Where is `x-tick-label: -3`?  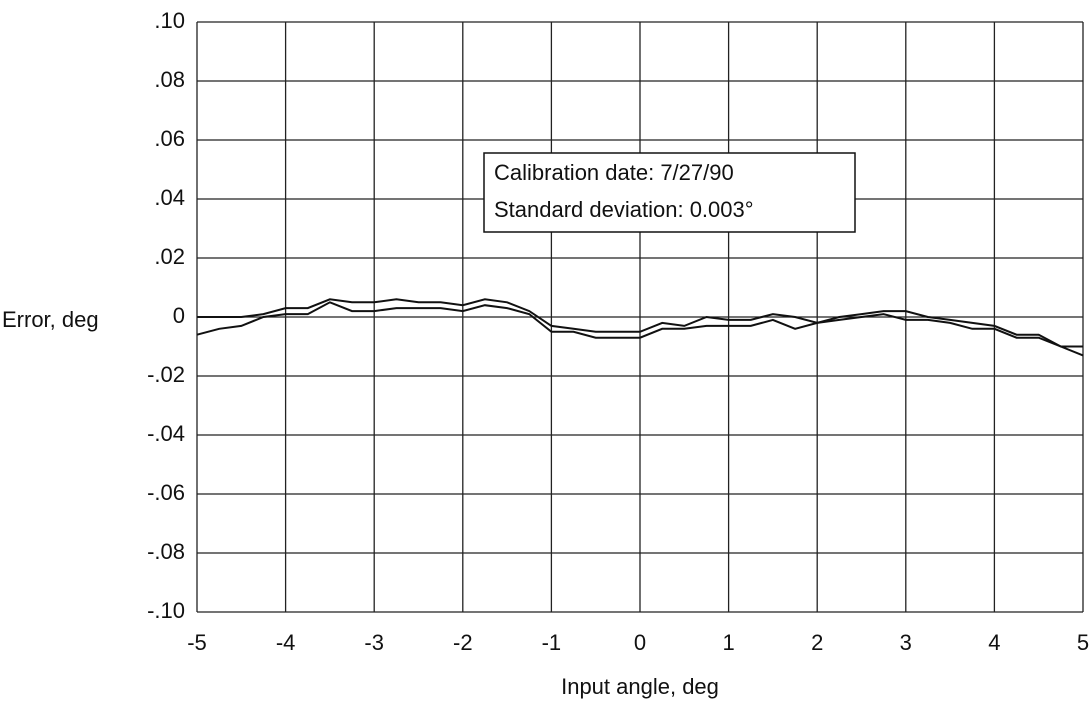
x-tick-label: -3 is located at coordinates (374, 642).